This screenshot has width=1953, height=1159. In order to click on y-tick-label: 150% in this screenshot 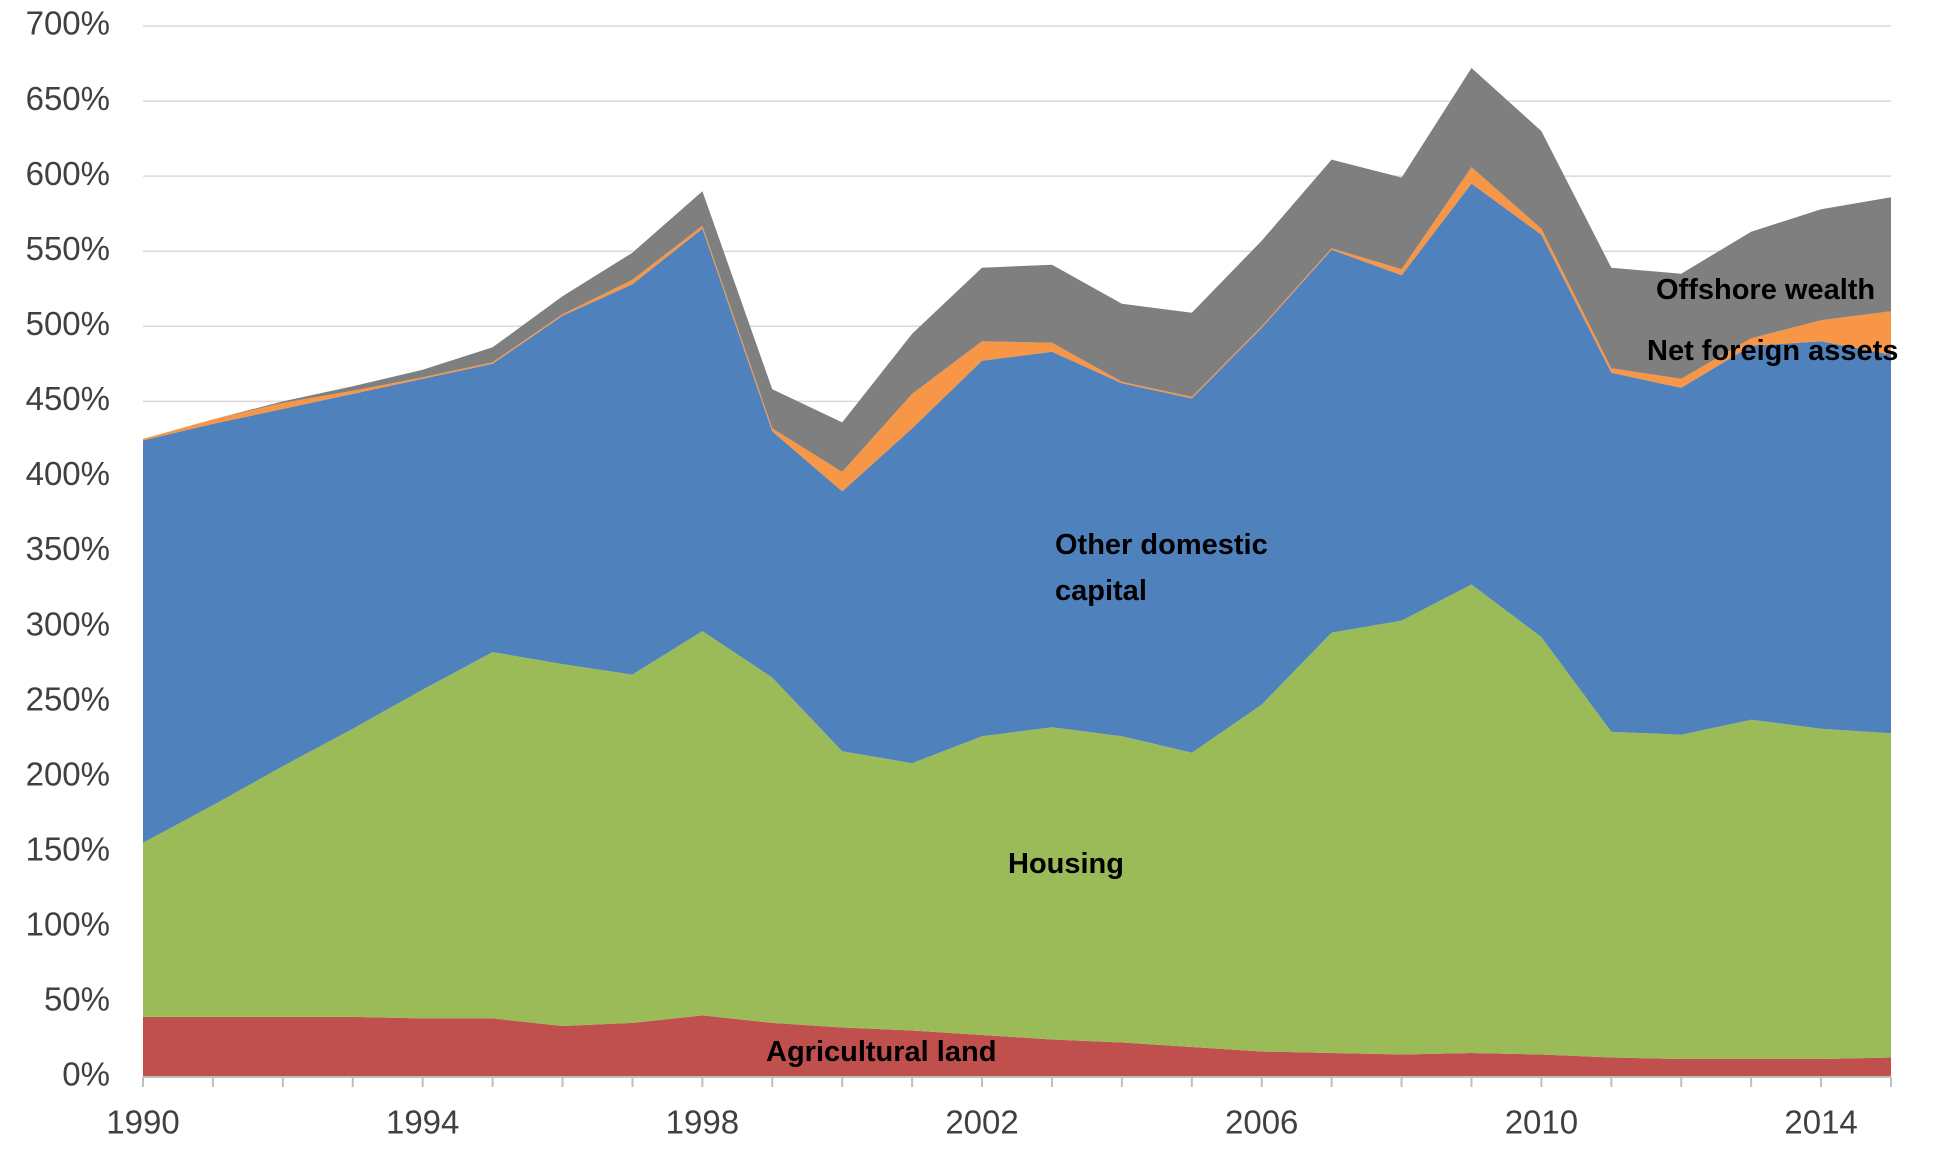, I will do `click(68, 849)`.